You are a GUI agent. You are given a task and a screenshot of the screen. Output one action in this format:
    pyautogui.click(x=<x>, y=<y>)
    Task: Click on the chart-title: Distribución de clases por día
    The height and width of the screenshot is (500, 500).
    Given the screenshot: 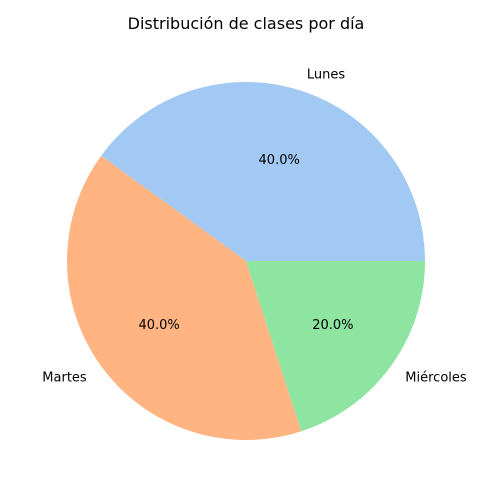 What is the action you would take?
    pyautogui.click(x=246, y=23)
    